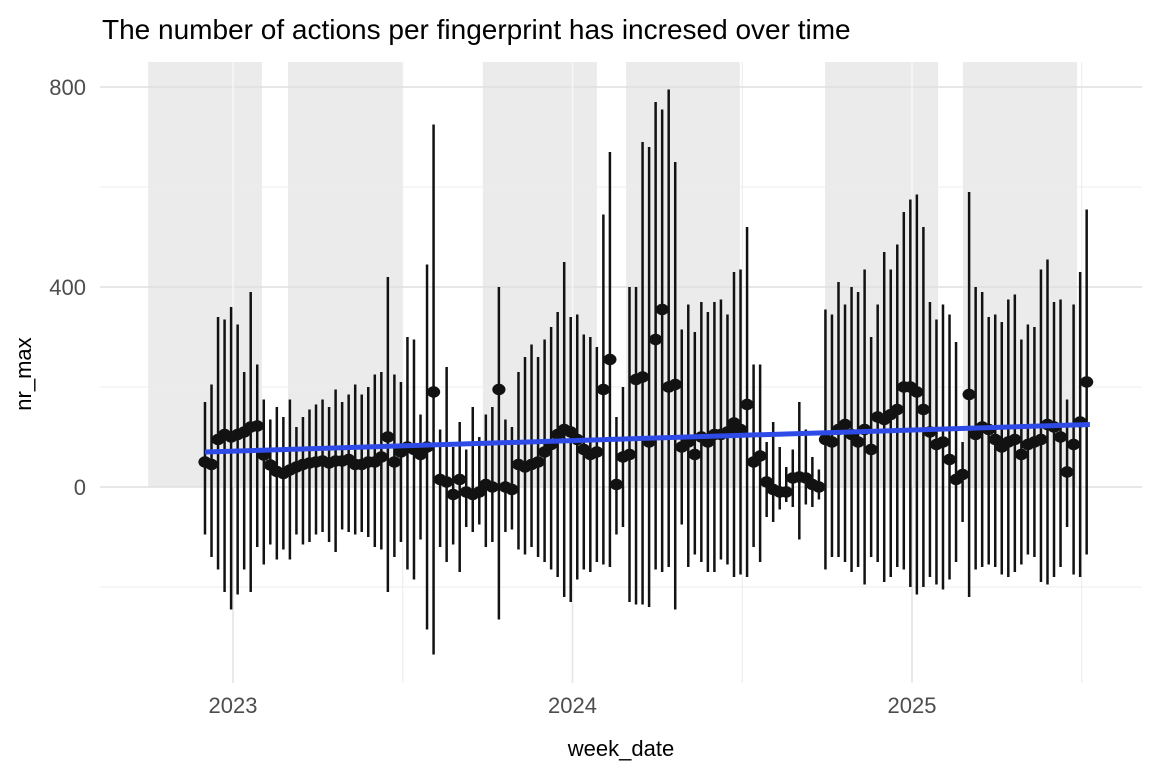  What do you see at coordinates (80, 487) in the screenshot?
I see `y-tick-label: 0` at bounding box center [80, 487].